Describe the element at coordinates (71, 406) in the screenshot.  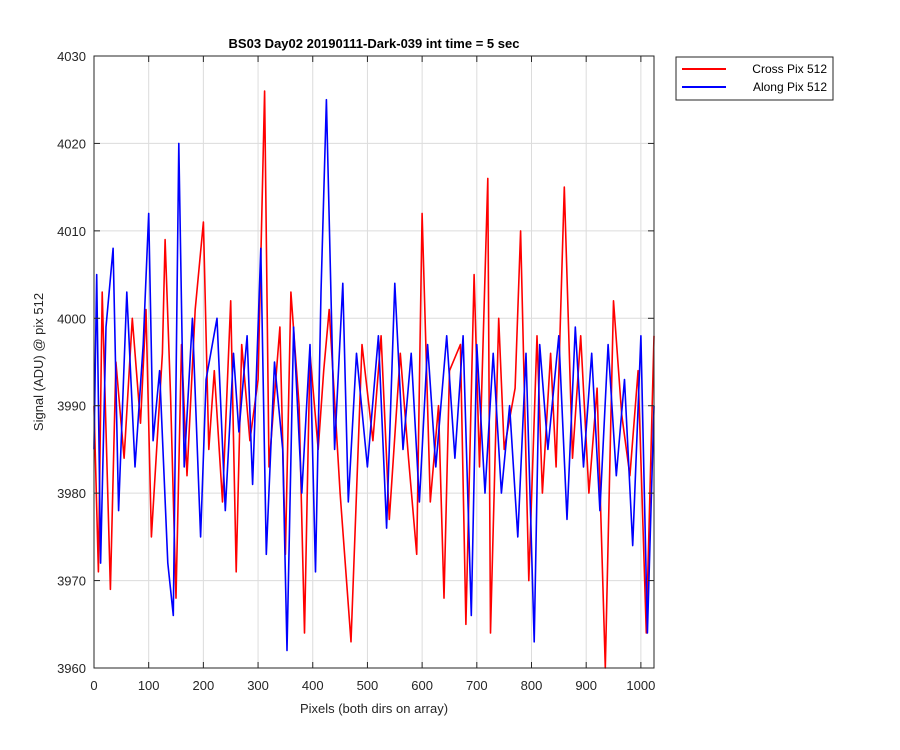
I see `y-tick-label: 3990` at that location.